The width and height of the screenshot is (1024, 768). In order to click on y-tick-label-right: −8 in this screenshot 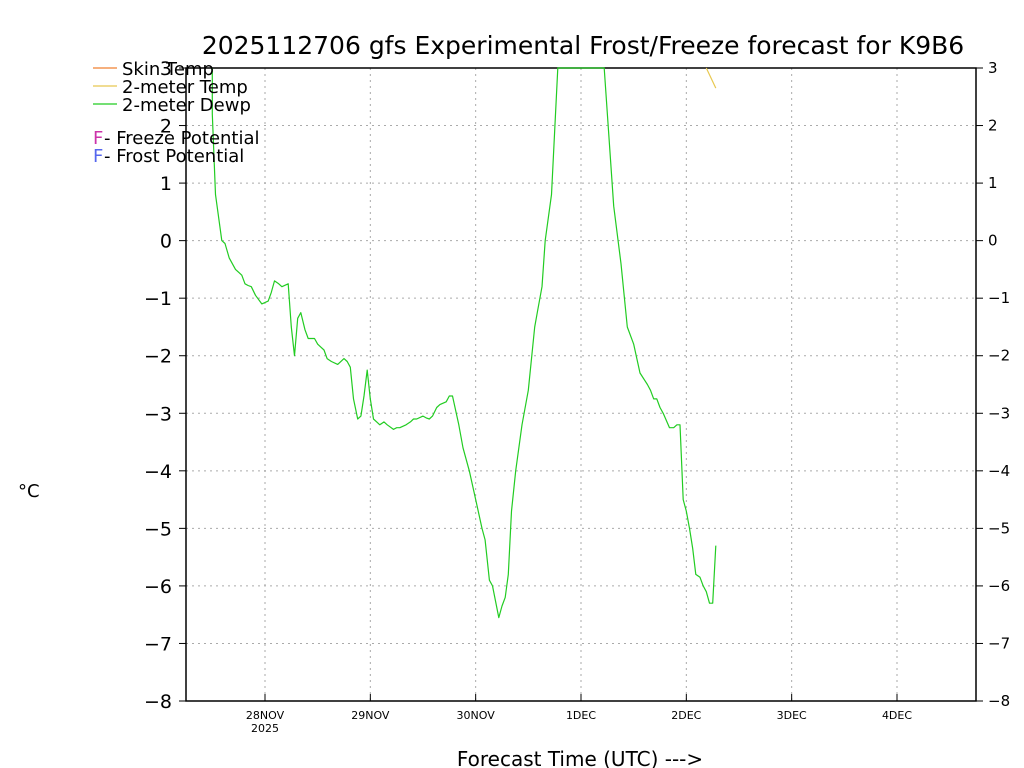, I will do `click(999, 701)`.